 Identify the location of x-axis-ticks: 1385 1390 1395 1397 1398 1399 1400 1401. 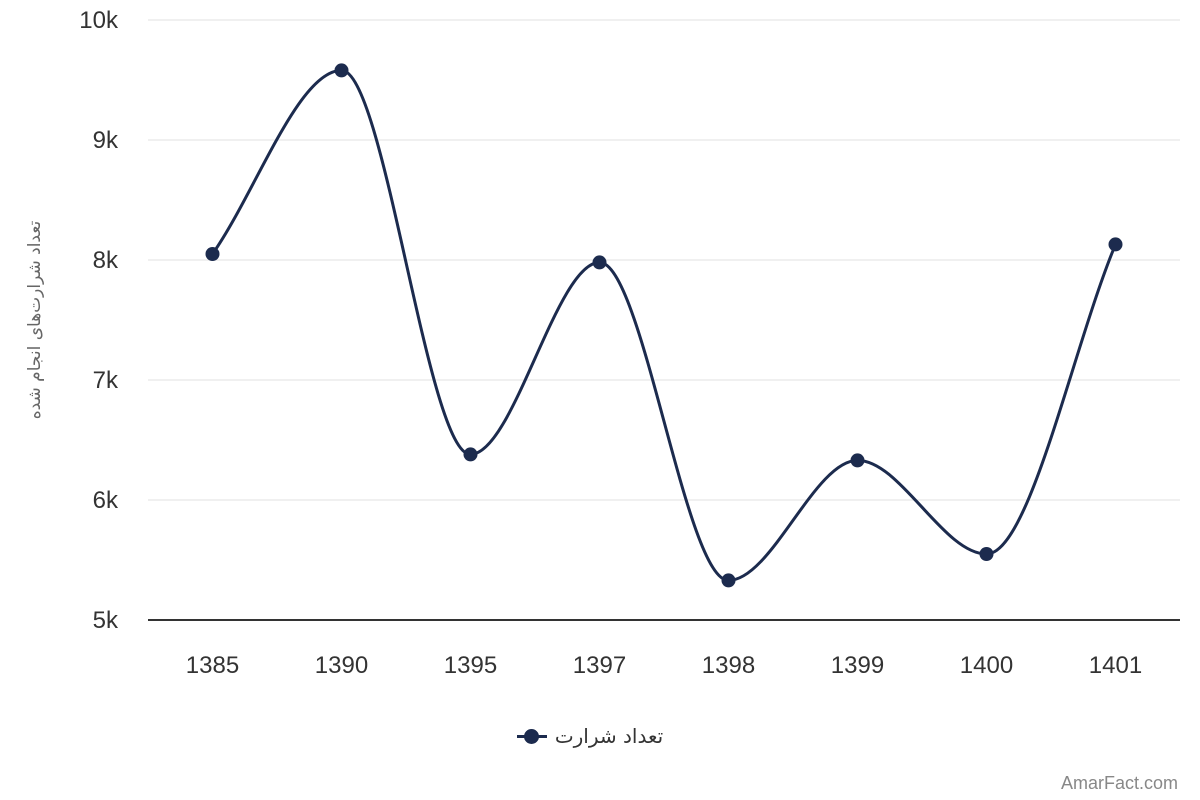
(664, 665).